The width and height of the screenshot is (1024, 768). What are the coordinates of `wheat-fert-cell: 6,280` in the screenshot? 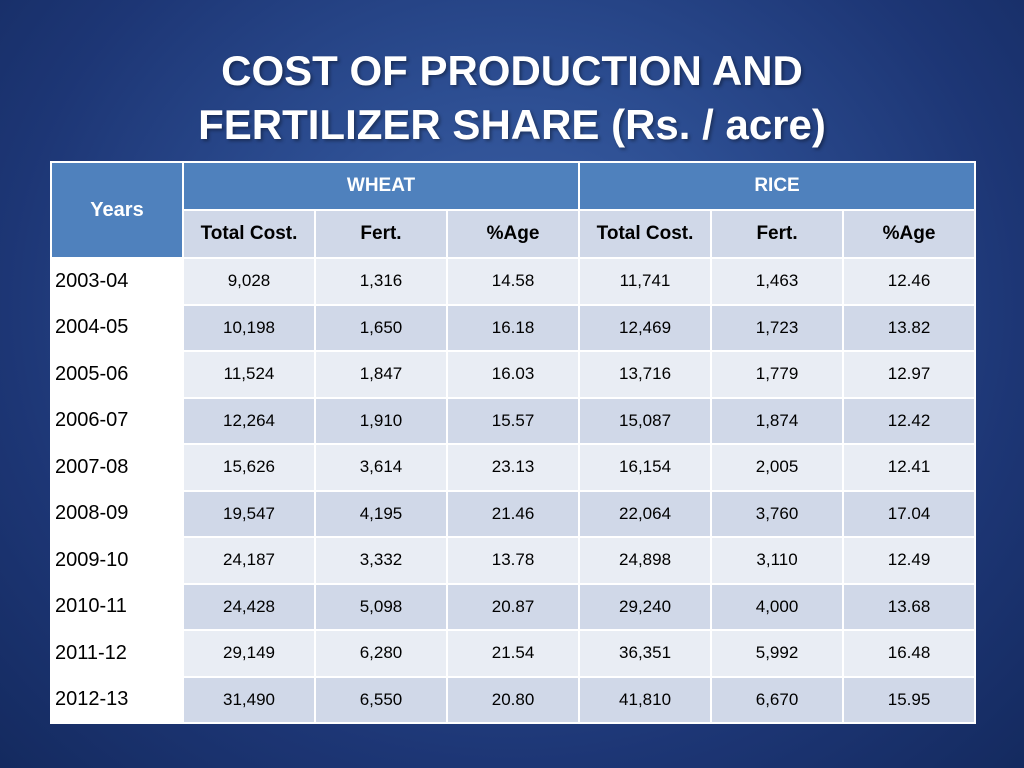 It's located at (381, 653).